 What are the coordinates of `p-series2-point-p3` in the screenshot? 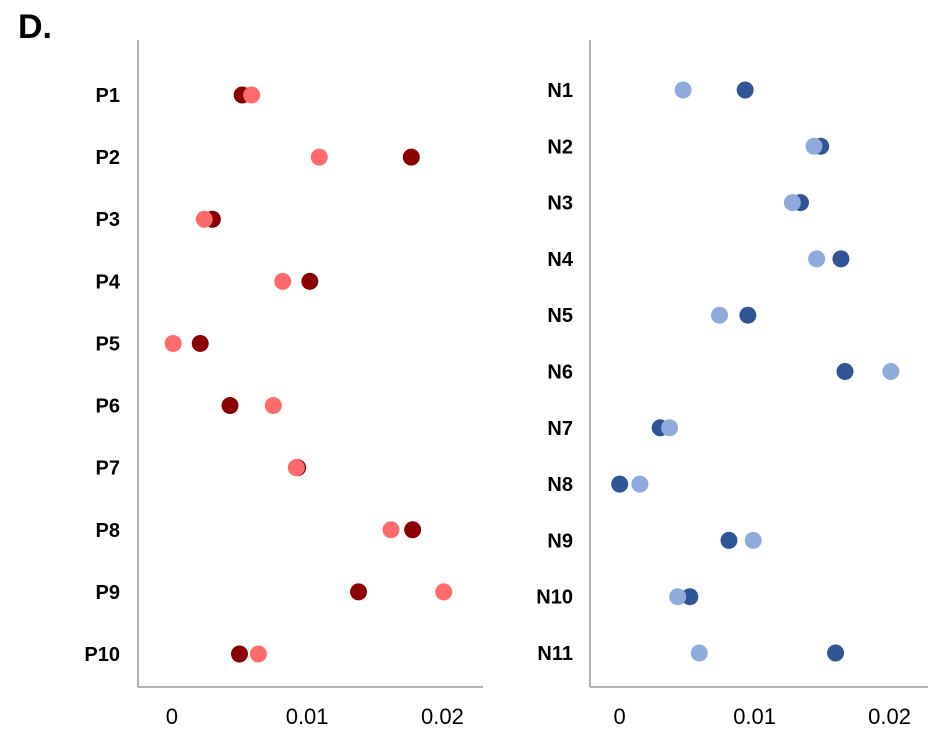 It's located at (204, 219).